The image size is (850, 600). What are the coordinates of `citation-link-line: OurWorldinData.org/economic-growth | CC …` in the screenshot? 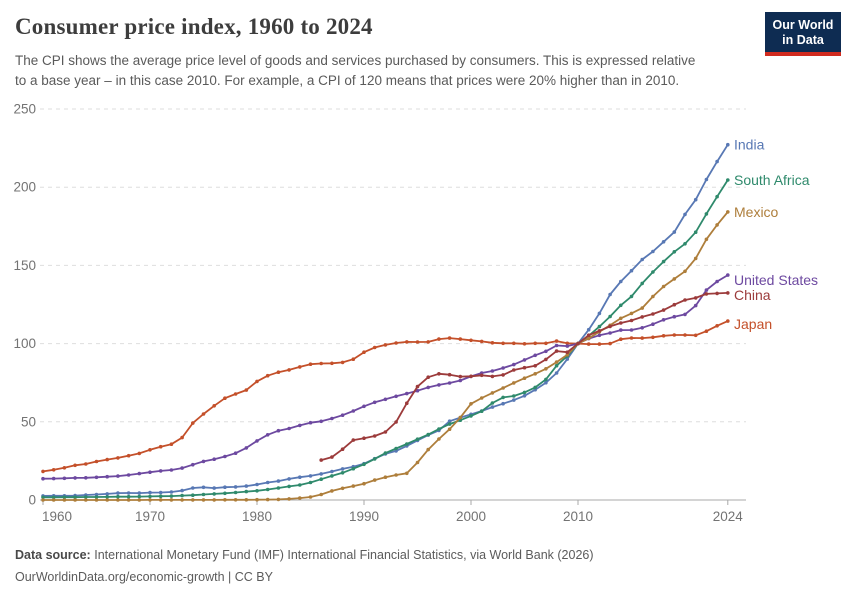 It's located at (144, 576).